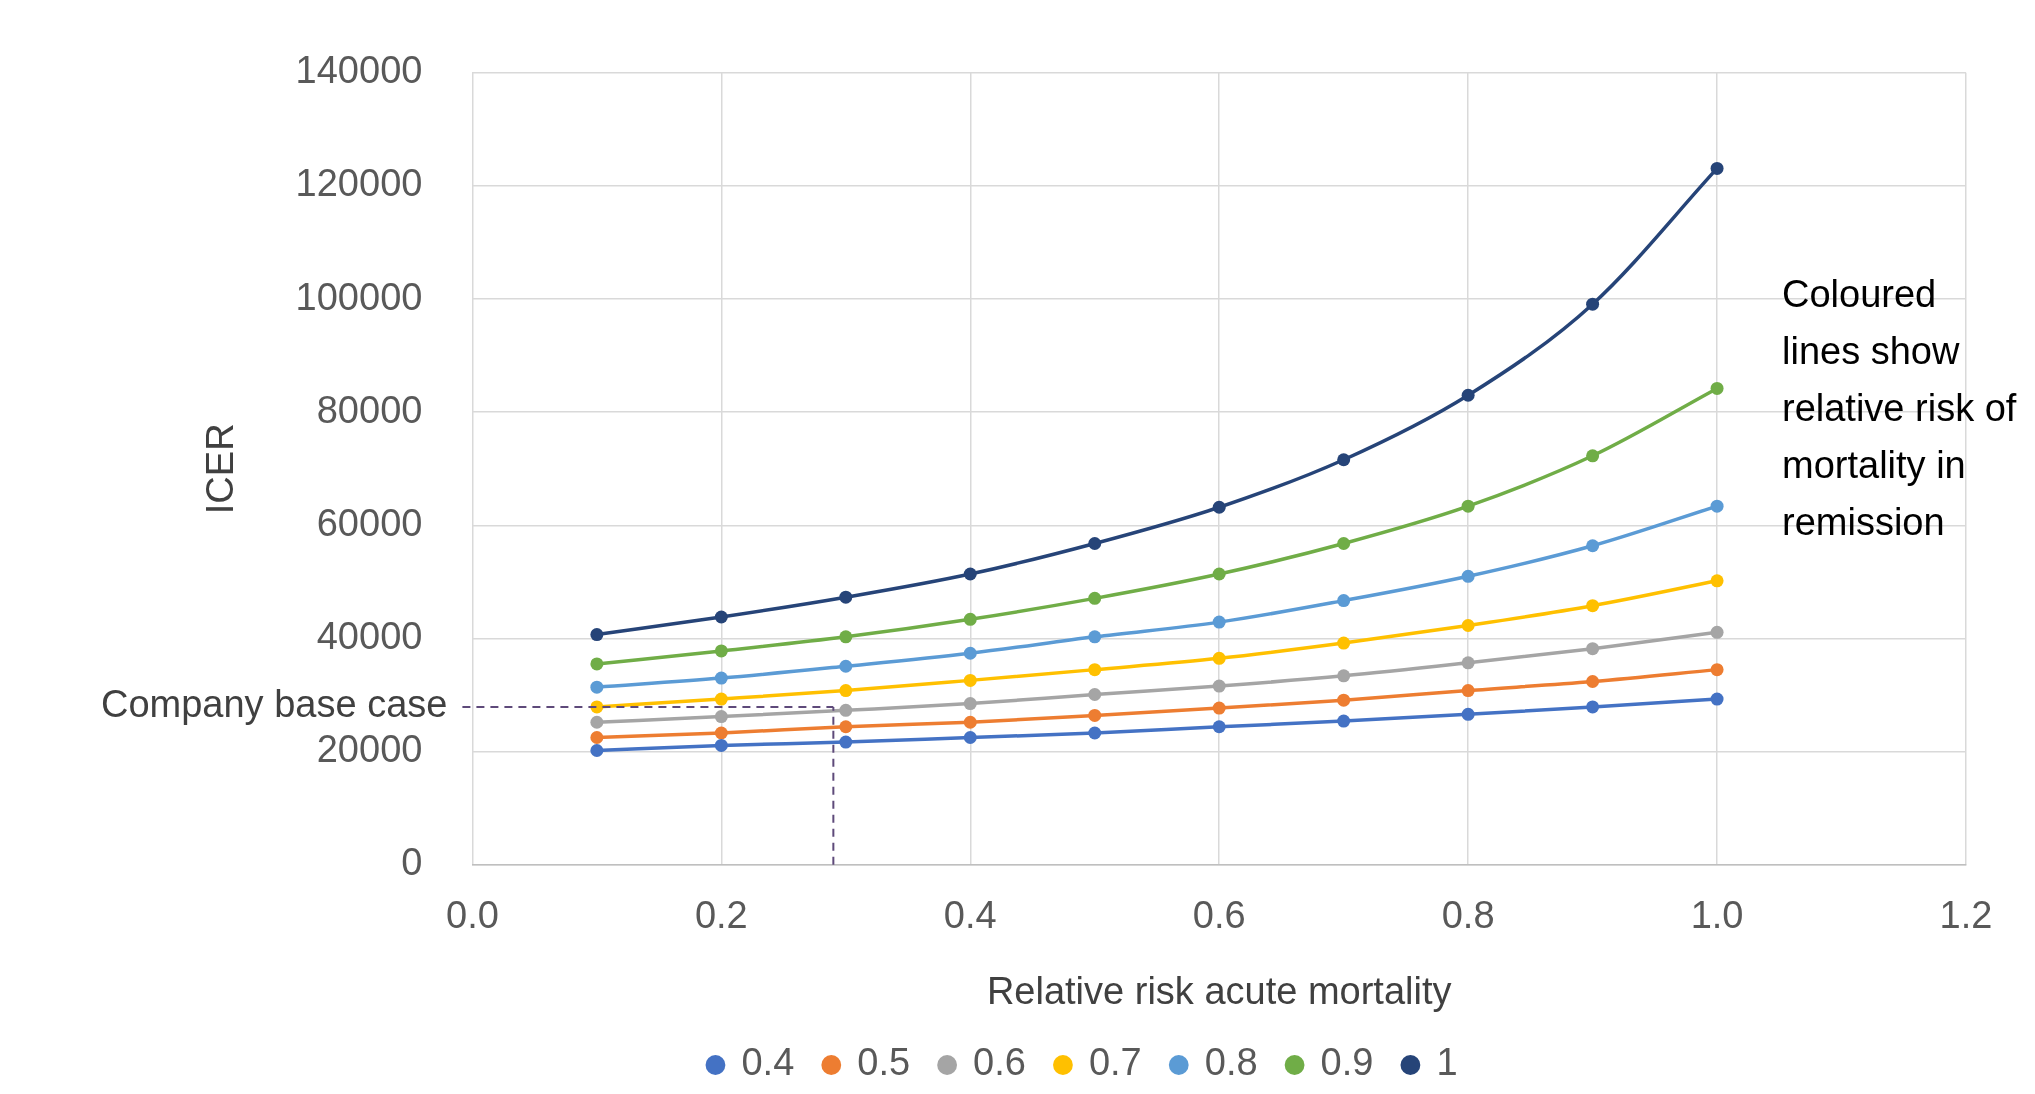 Image resolution: width=2035 pixels, height=1094 pixels. What do you see at coordinates (970, 915) in the screenshot?
I see `x-tick-label: 0.4` at bounding box center [970, 915].